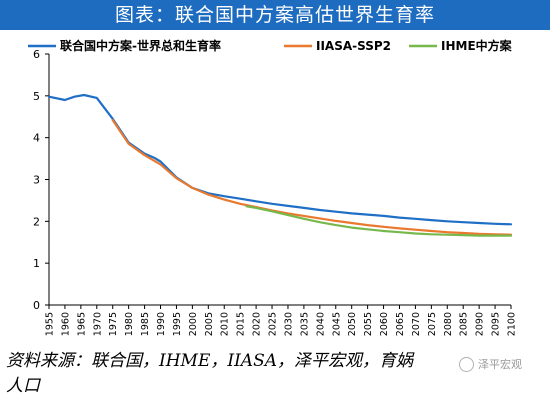  I want to click on legend-label-2: IIASA-SSP2, so click(353, 46).